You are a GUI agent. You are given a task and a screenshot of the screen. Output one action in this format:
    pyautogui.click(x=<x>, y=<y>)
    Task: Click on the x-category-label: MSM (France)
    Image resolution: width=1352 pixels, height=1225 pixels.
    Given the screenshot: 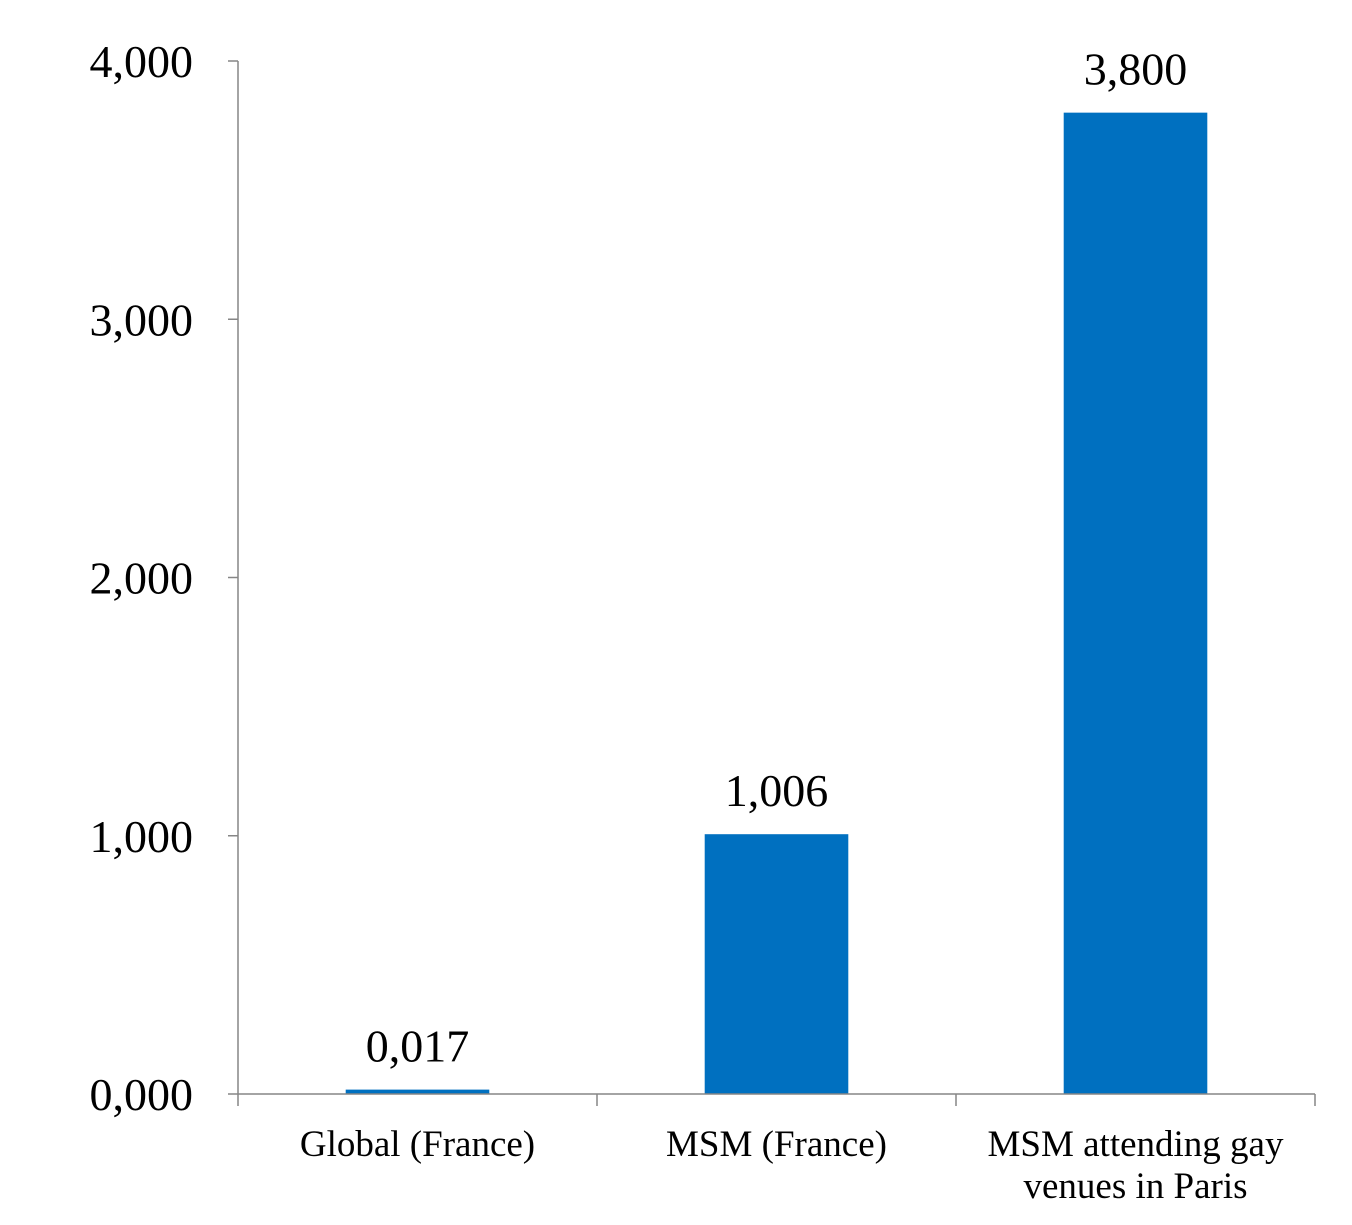 What is the action you would take?
    pyautogui.click(x=776, y=1144)
    